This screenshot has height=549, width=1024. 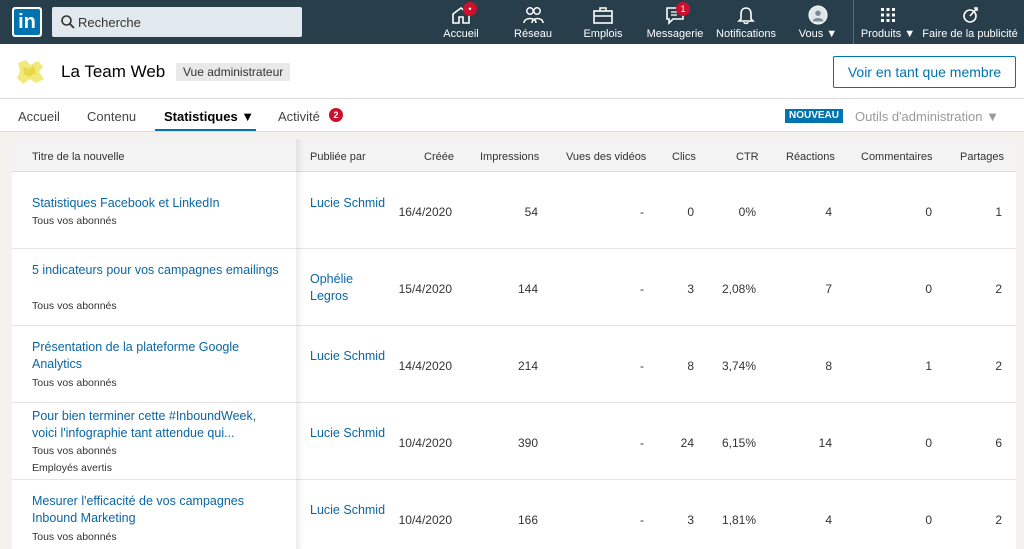 I want to click on view-as-member-button: Voir en tant que membre, so click(x=924, y=72).